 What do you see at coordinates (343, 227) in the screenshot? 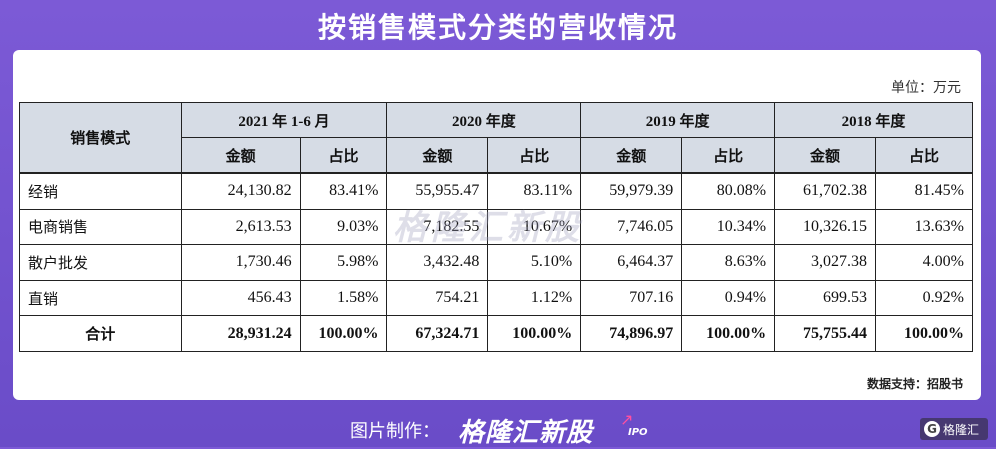
I see `ratio-cell: 9.03%` at bounding box center [343, 227].